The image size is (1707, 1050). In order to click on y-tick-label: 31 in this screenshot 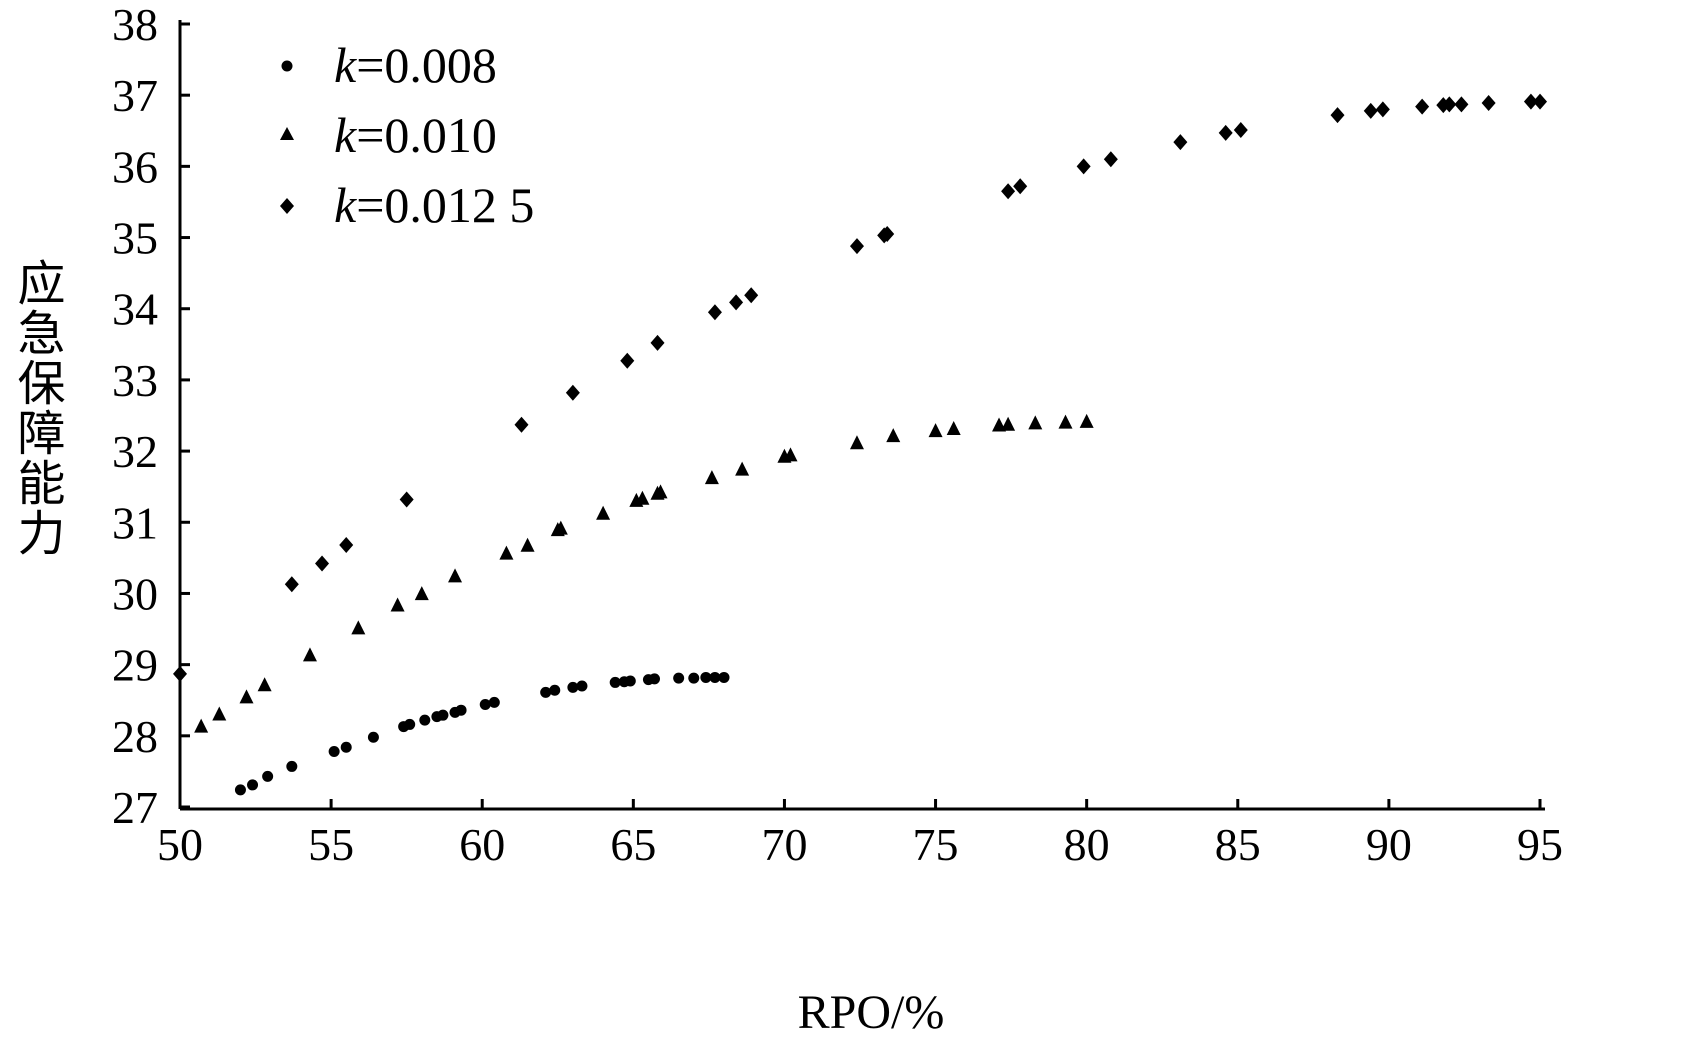, I will do `click(135, 522)`.